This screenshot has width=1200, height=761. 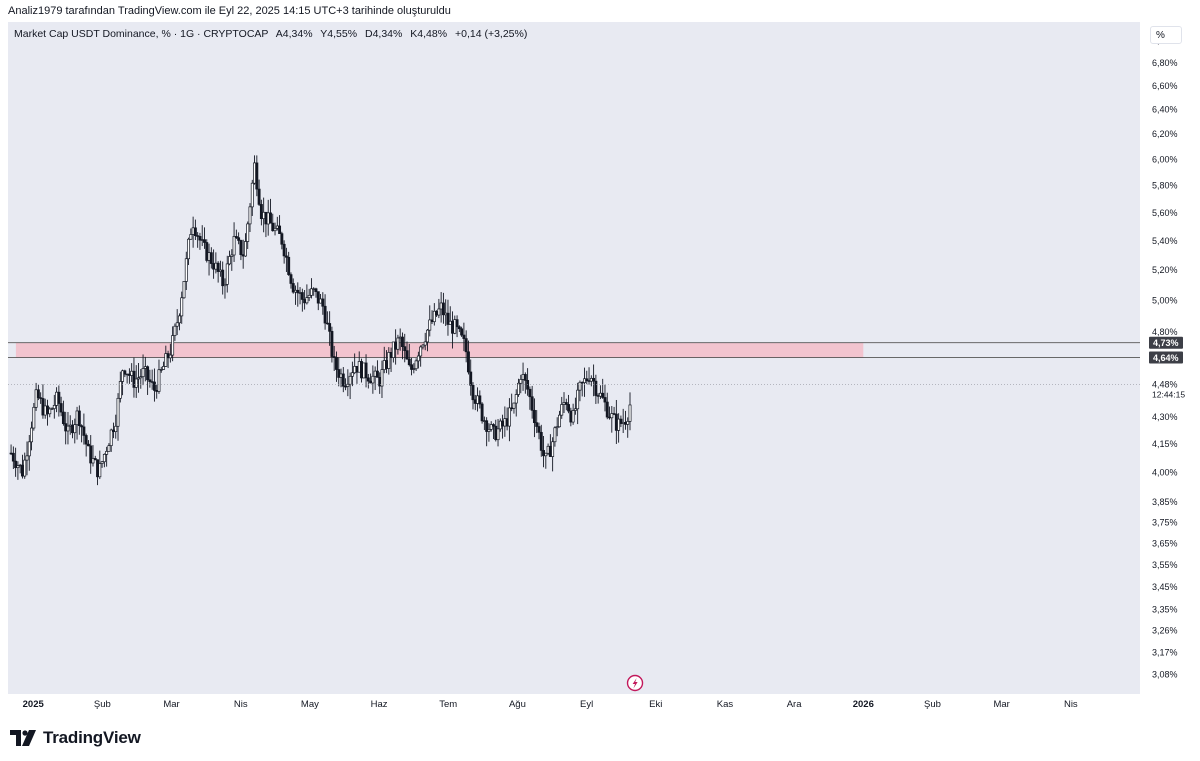 What do you see at coordinates (1165, 652) in the screenshot?
I see `y-tick-label: 3,17%` at bounding box center [1165, 652].